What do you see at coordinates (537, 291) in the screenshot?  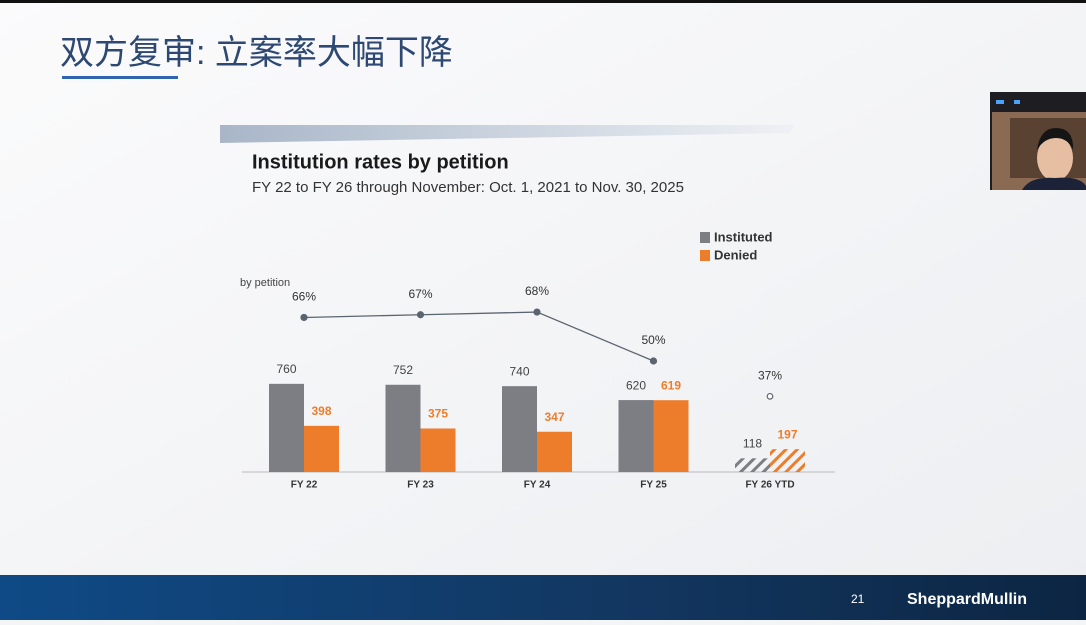 I see `rate-label: 68%` at bounding box center [537, 291].